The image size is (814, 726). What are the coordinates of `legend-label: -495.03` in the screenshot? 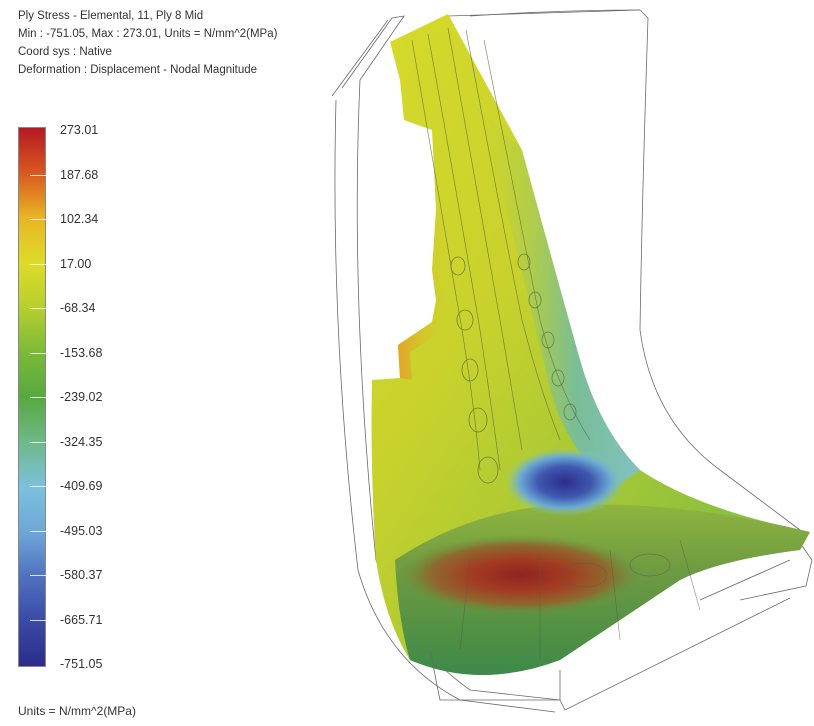 It's located at (81, 530).